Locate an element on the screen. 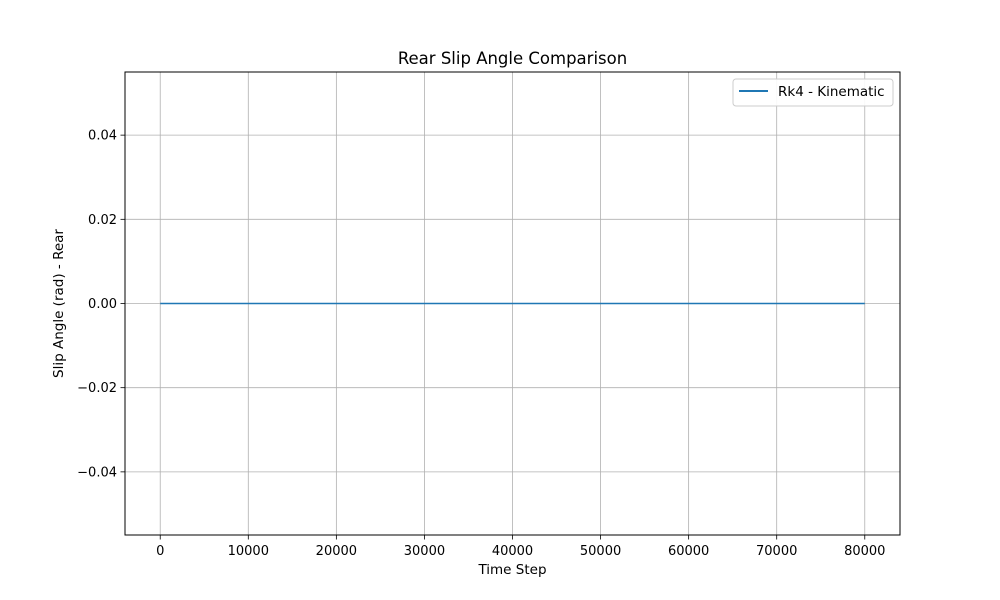 This screenshot has height=600, width=1000. x-tick-label: 0 is located at coordinates (160, 551).